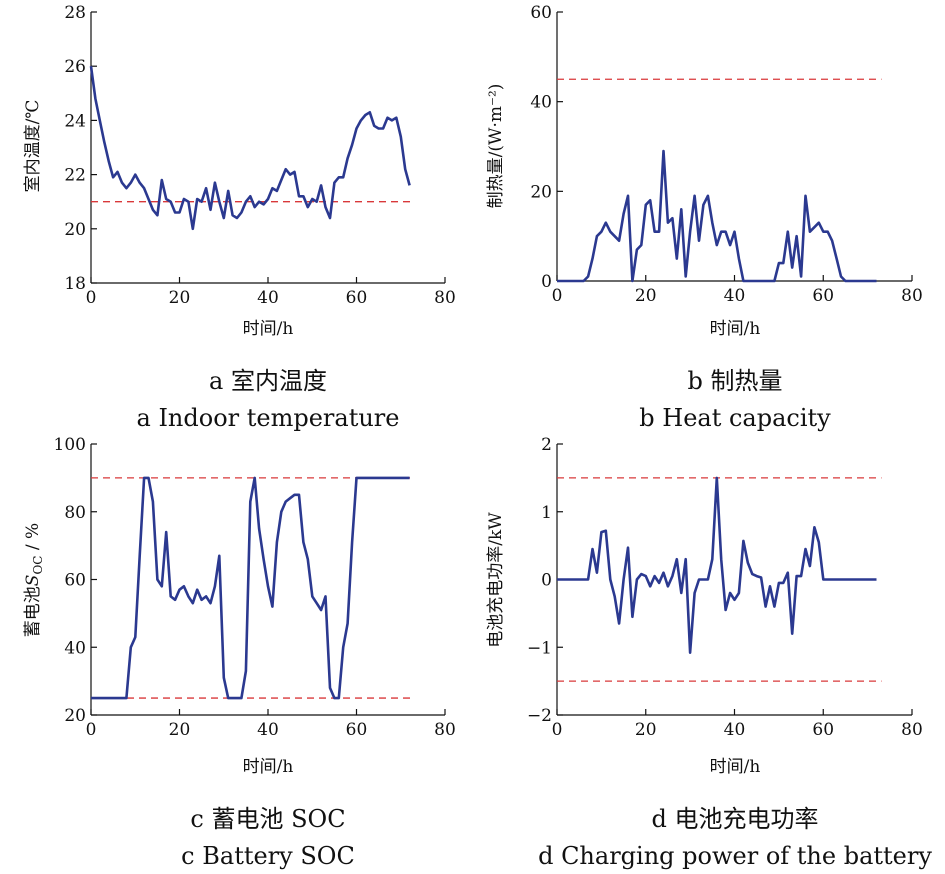 Image resolution: width=945 pixels, height=874 pixels. What do you see at coordinates (496, 580) in the screenshot?
I see `ylabel-charging-power: 电池充电功率/kW` at bounding box center [496, 580].